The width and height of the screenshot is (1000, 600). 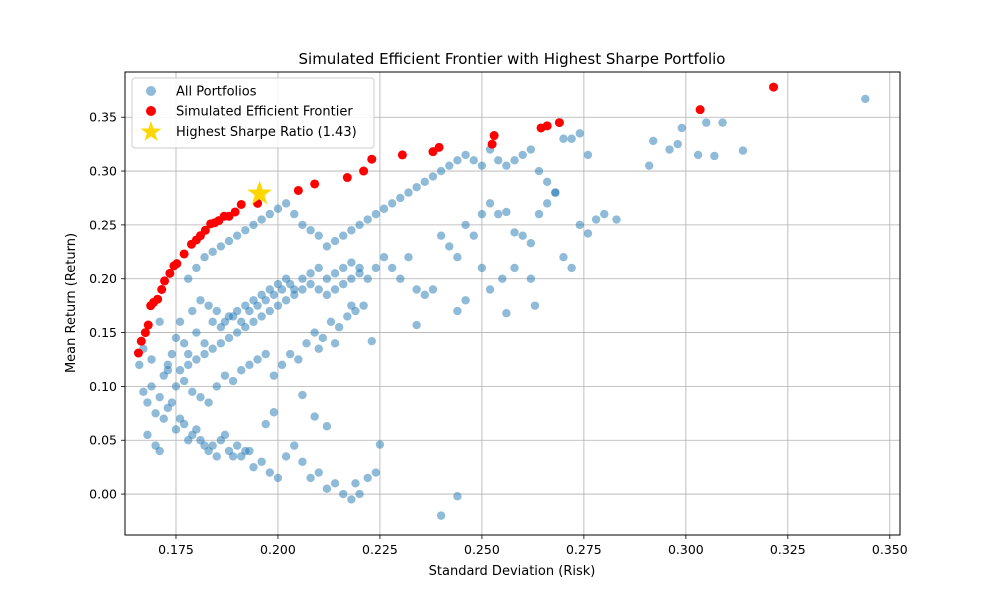 I want to click on x-tick-label: 0.275, so click(x=584, y=549).